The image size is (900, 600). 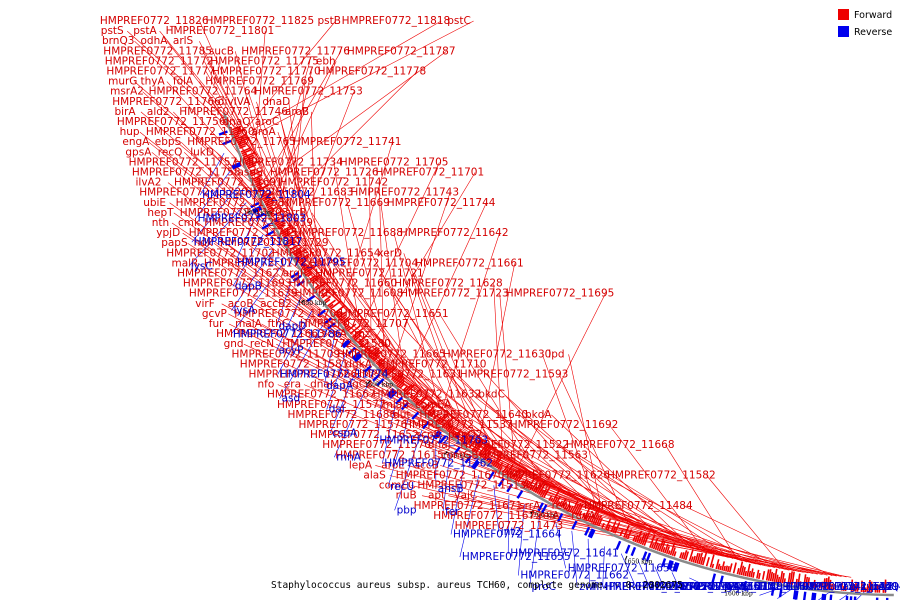 I want to click on reverse-gene-label: HMPREF0772_11635, so click(x=705, y=587).